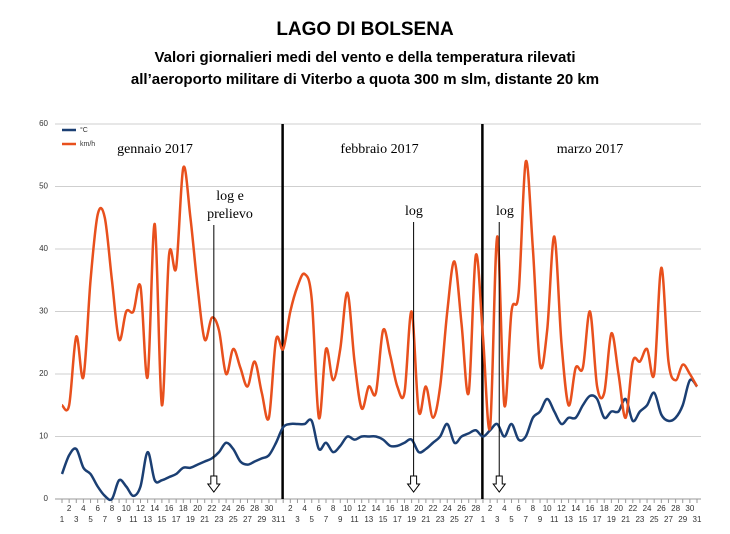 The width and height of the screenshot is (730, 534). Describe the element at coordinates (43, 436) in the screenshot. I see `y-tick-label: 10` at that location.